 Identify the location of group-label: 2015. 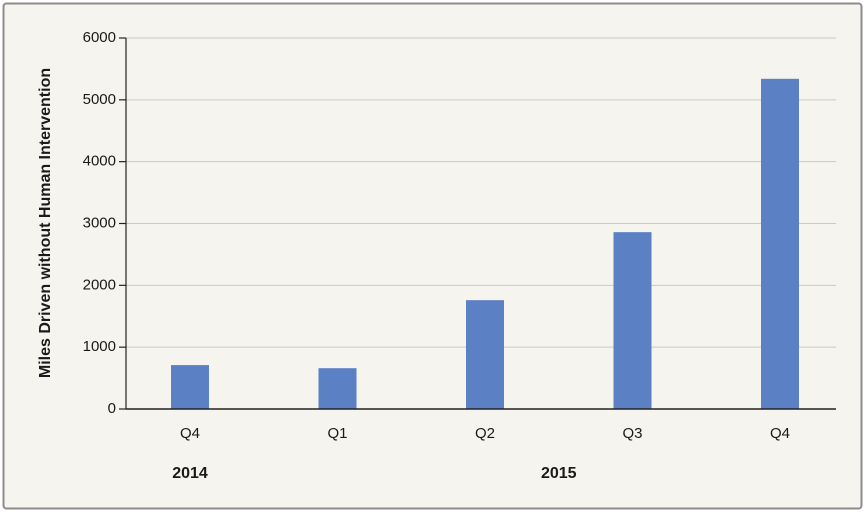
(559, 473).